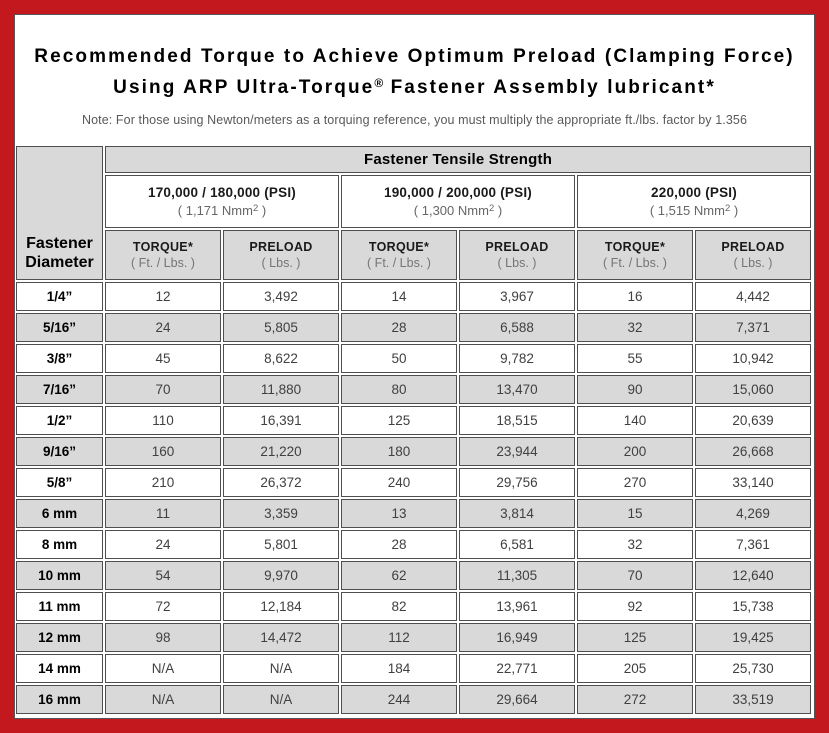  What do you see at coordinates (753, 606) in the screenshot?
I see `preload-value-cell: 15,738` at bounding box center [753, 606].